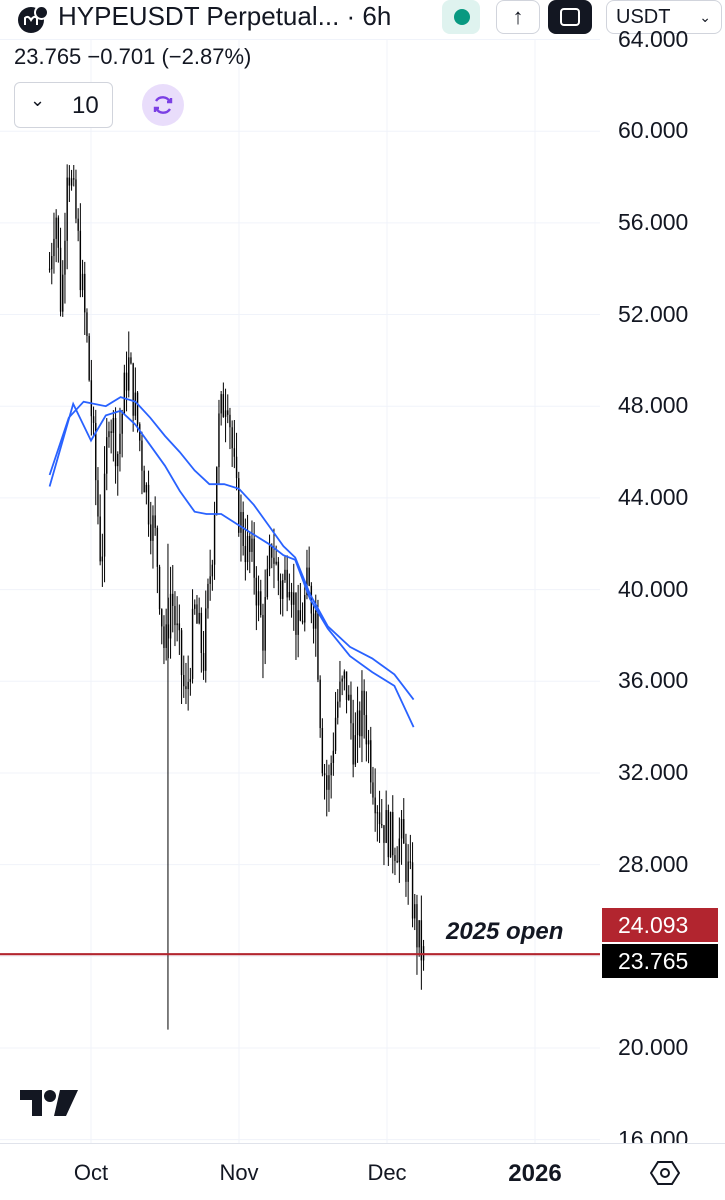 This screenshot has height=1200, width=725. What do you see at coordinates (570, 17) in the screenshot?
I see `fullscreen-icon` at bounding box center [570, 17].